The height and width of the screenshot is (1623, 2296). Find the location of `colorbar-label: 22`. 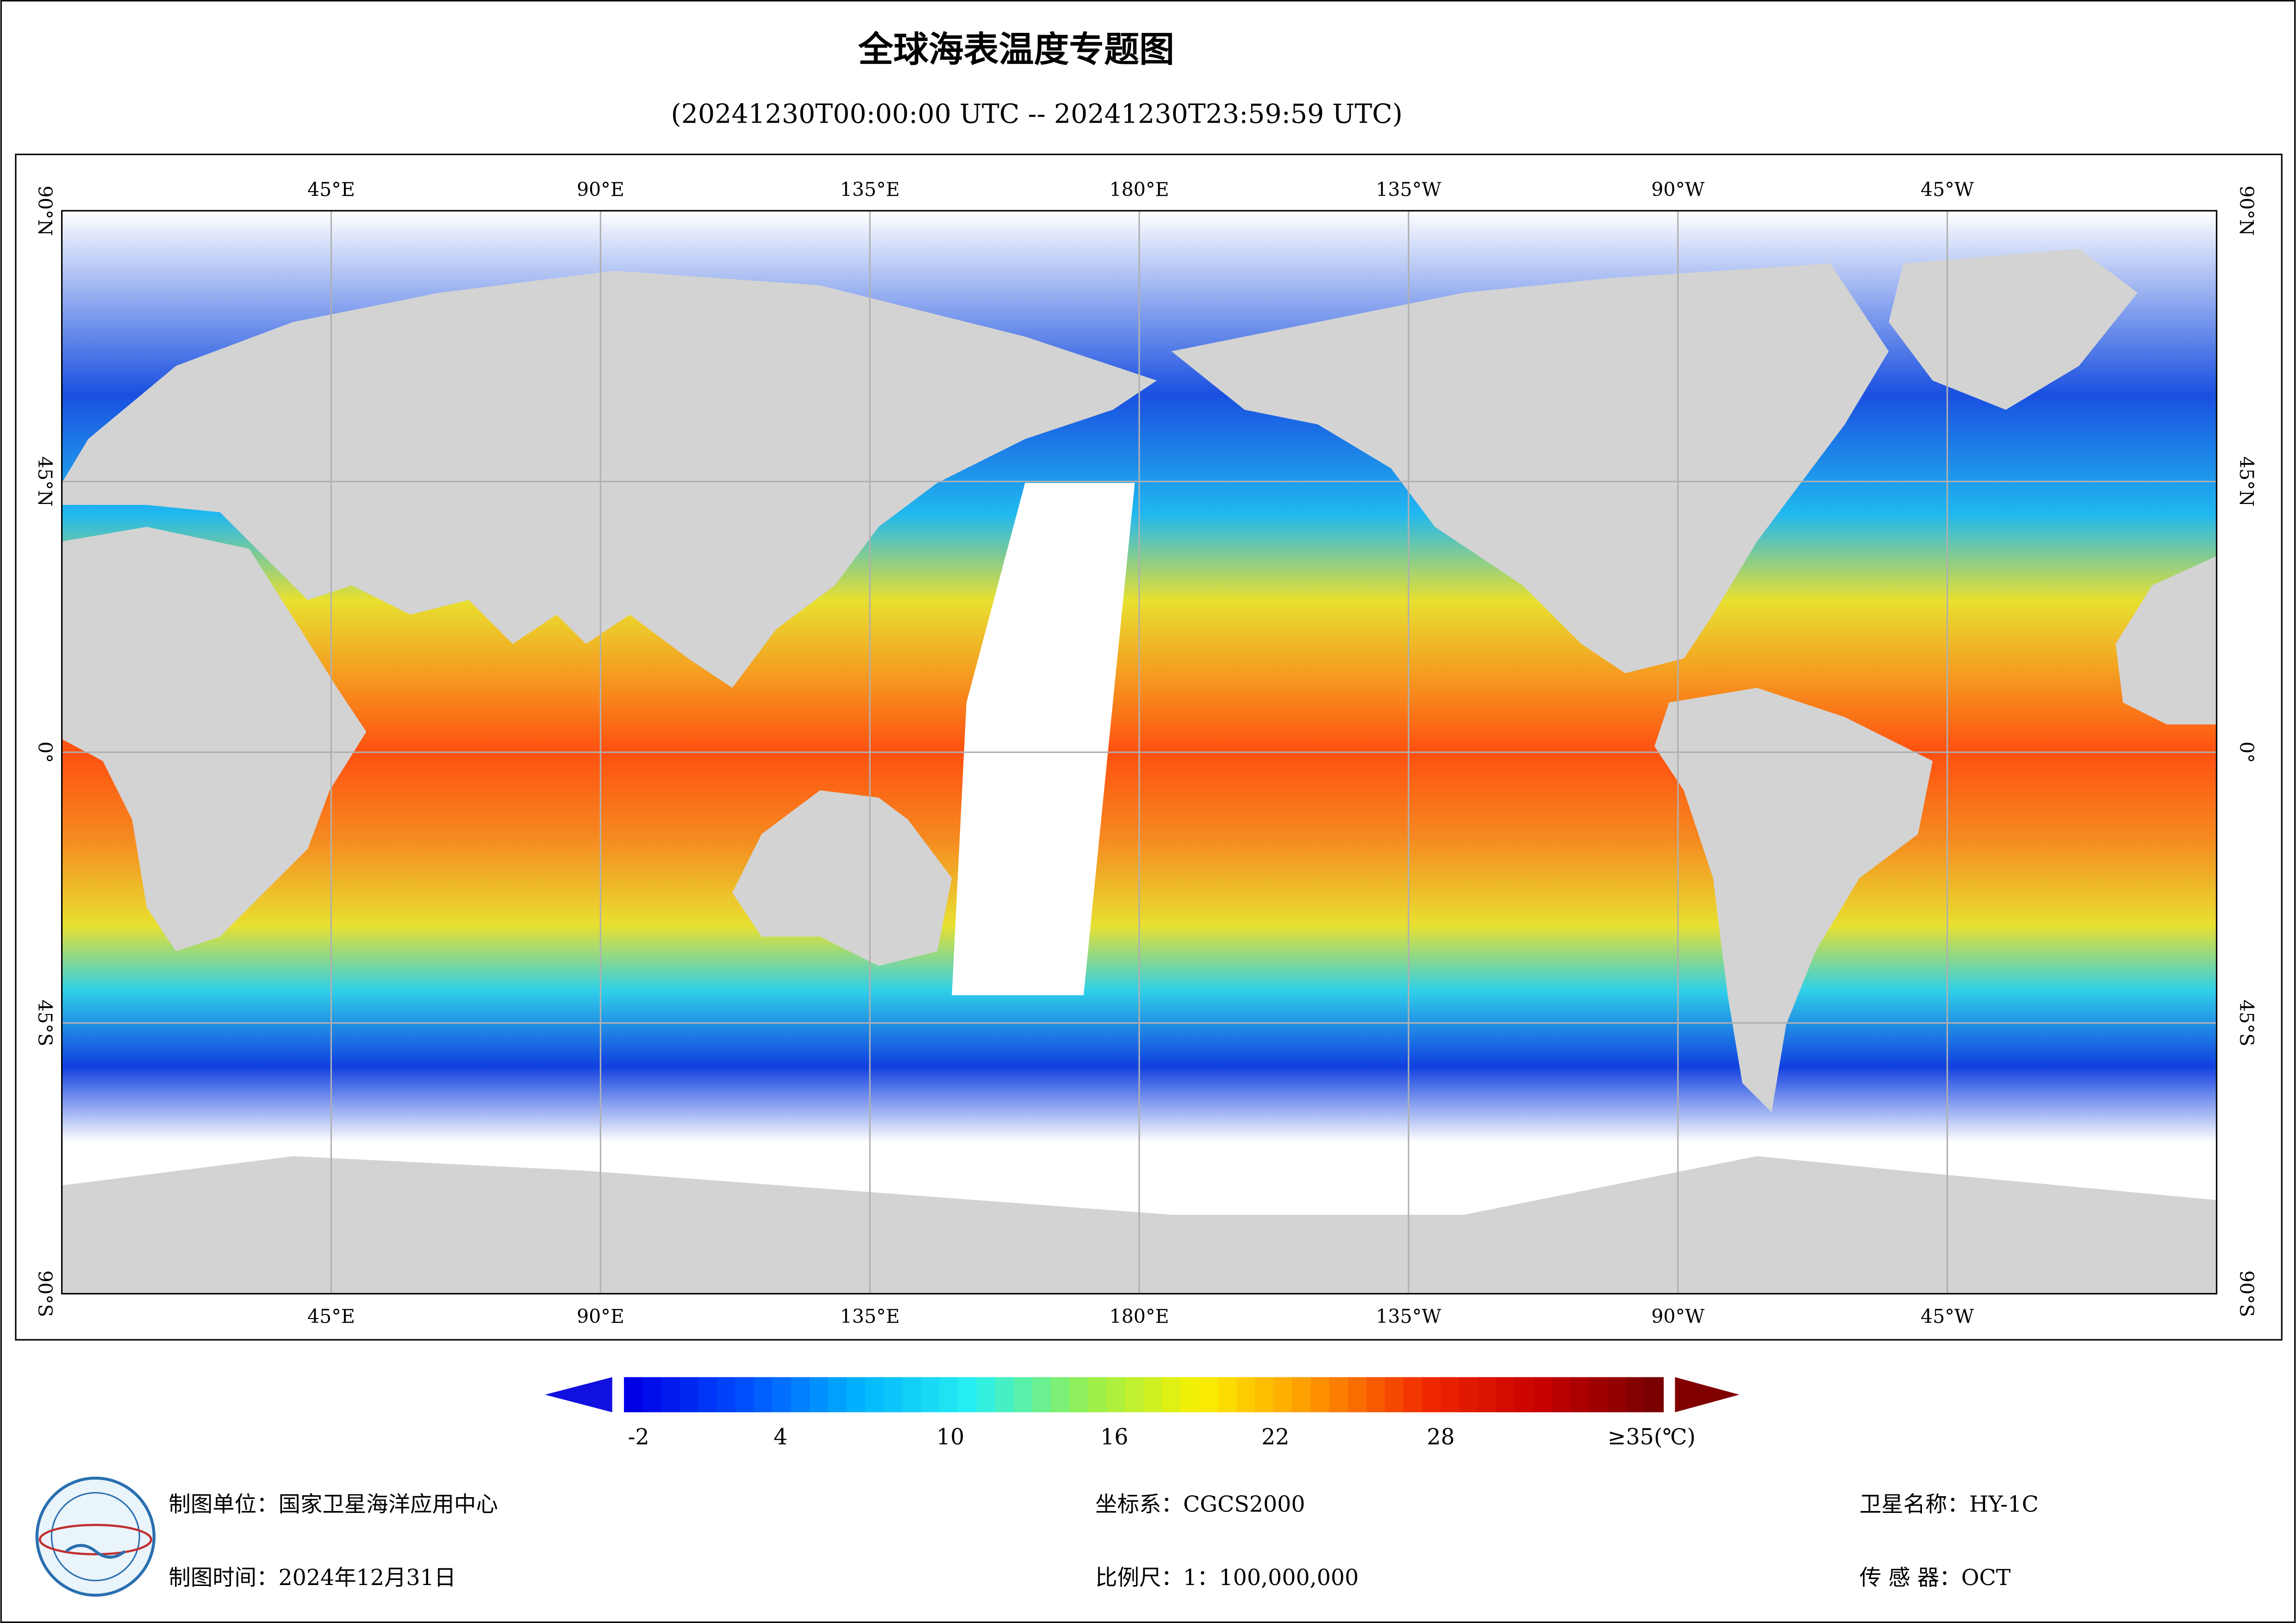

colorbar-label: 22 is located at coordinates (1275, 1437).